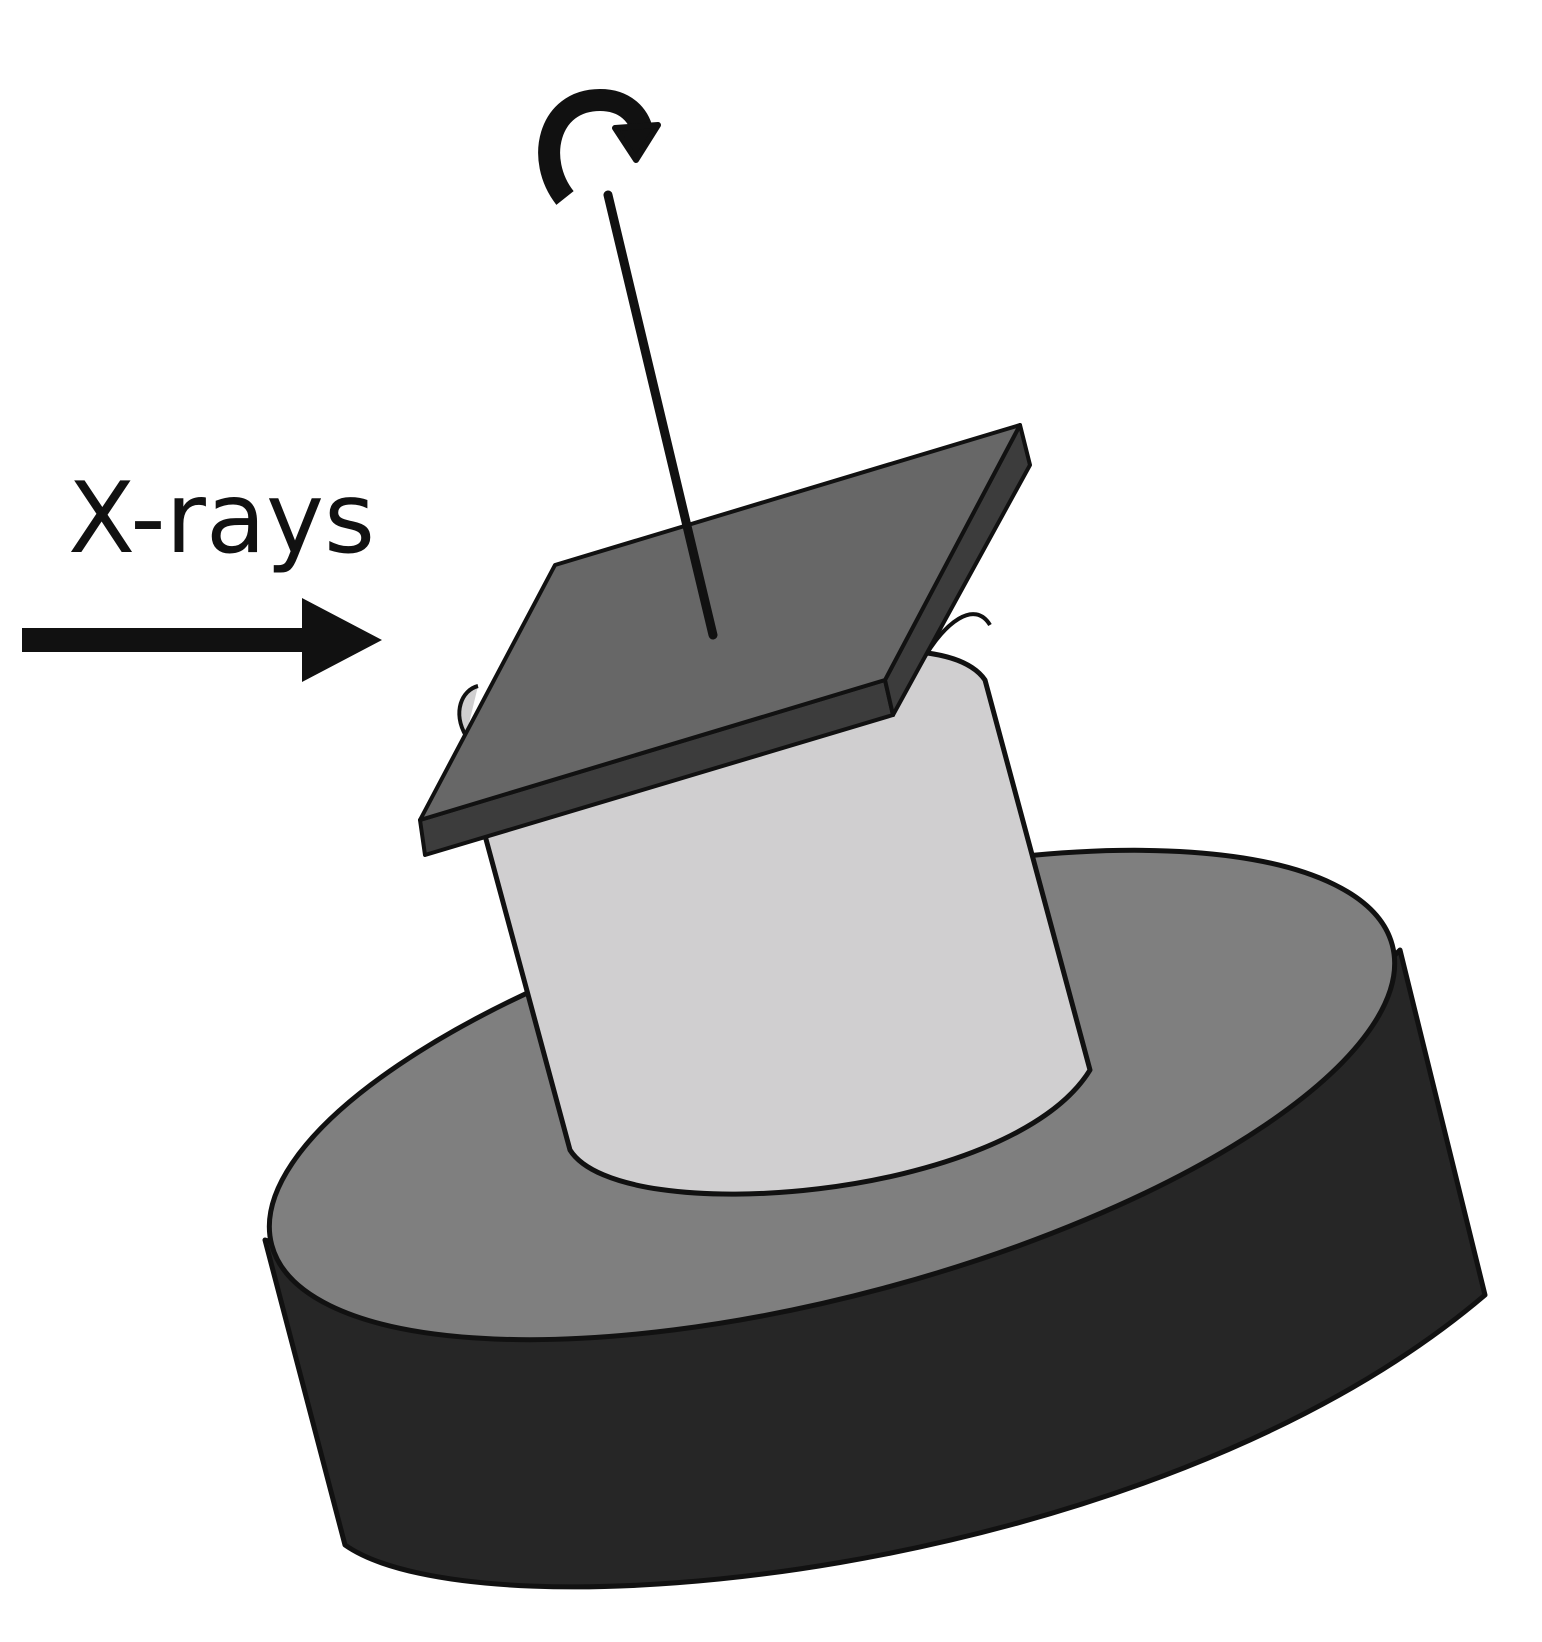 The width and height of the screenshot is (1542, 1642). Describe the element at coordinates (720, 622) in the screenshot. I see `sample-plate` at that location.